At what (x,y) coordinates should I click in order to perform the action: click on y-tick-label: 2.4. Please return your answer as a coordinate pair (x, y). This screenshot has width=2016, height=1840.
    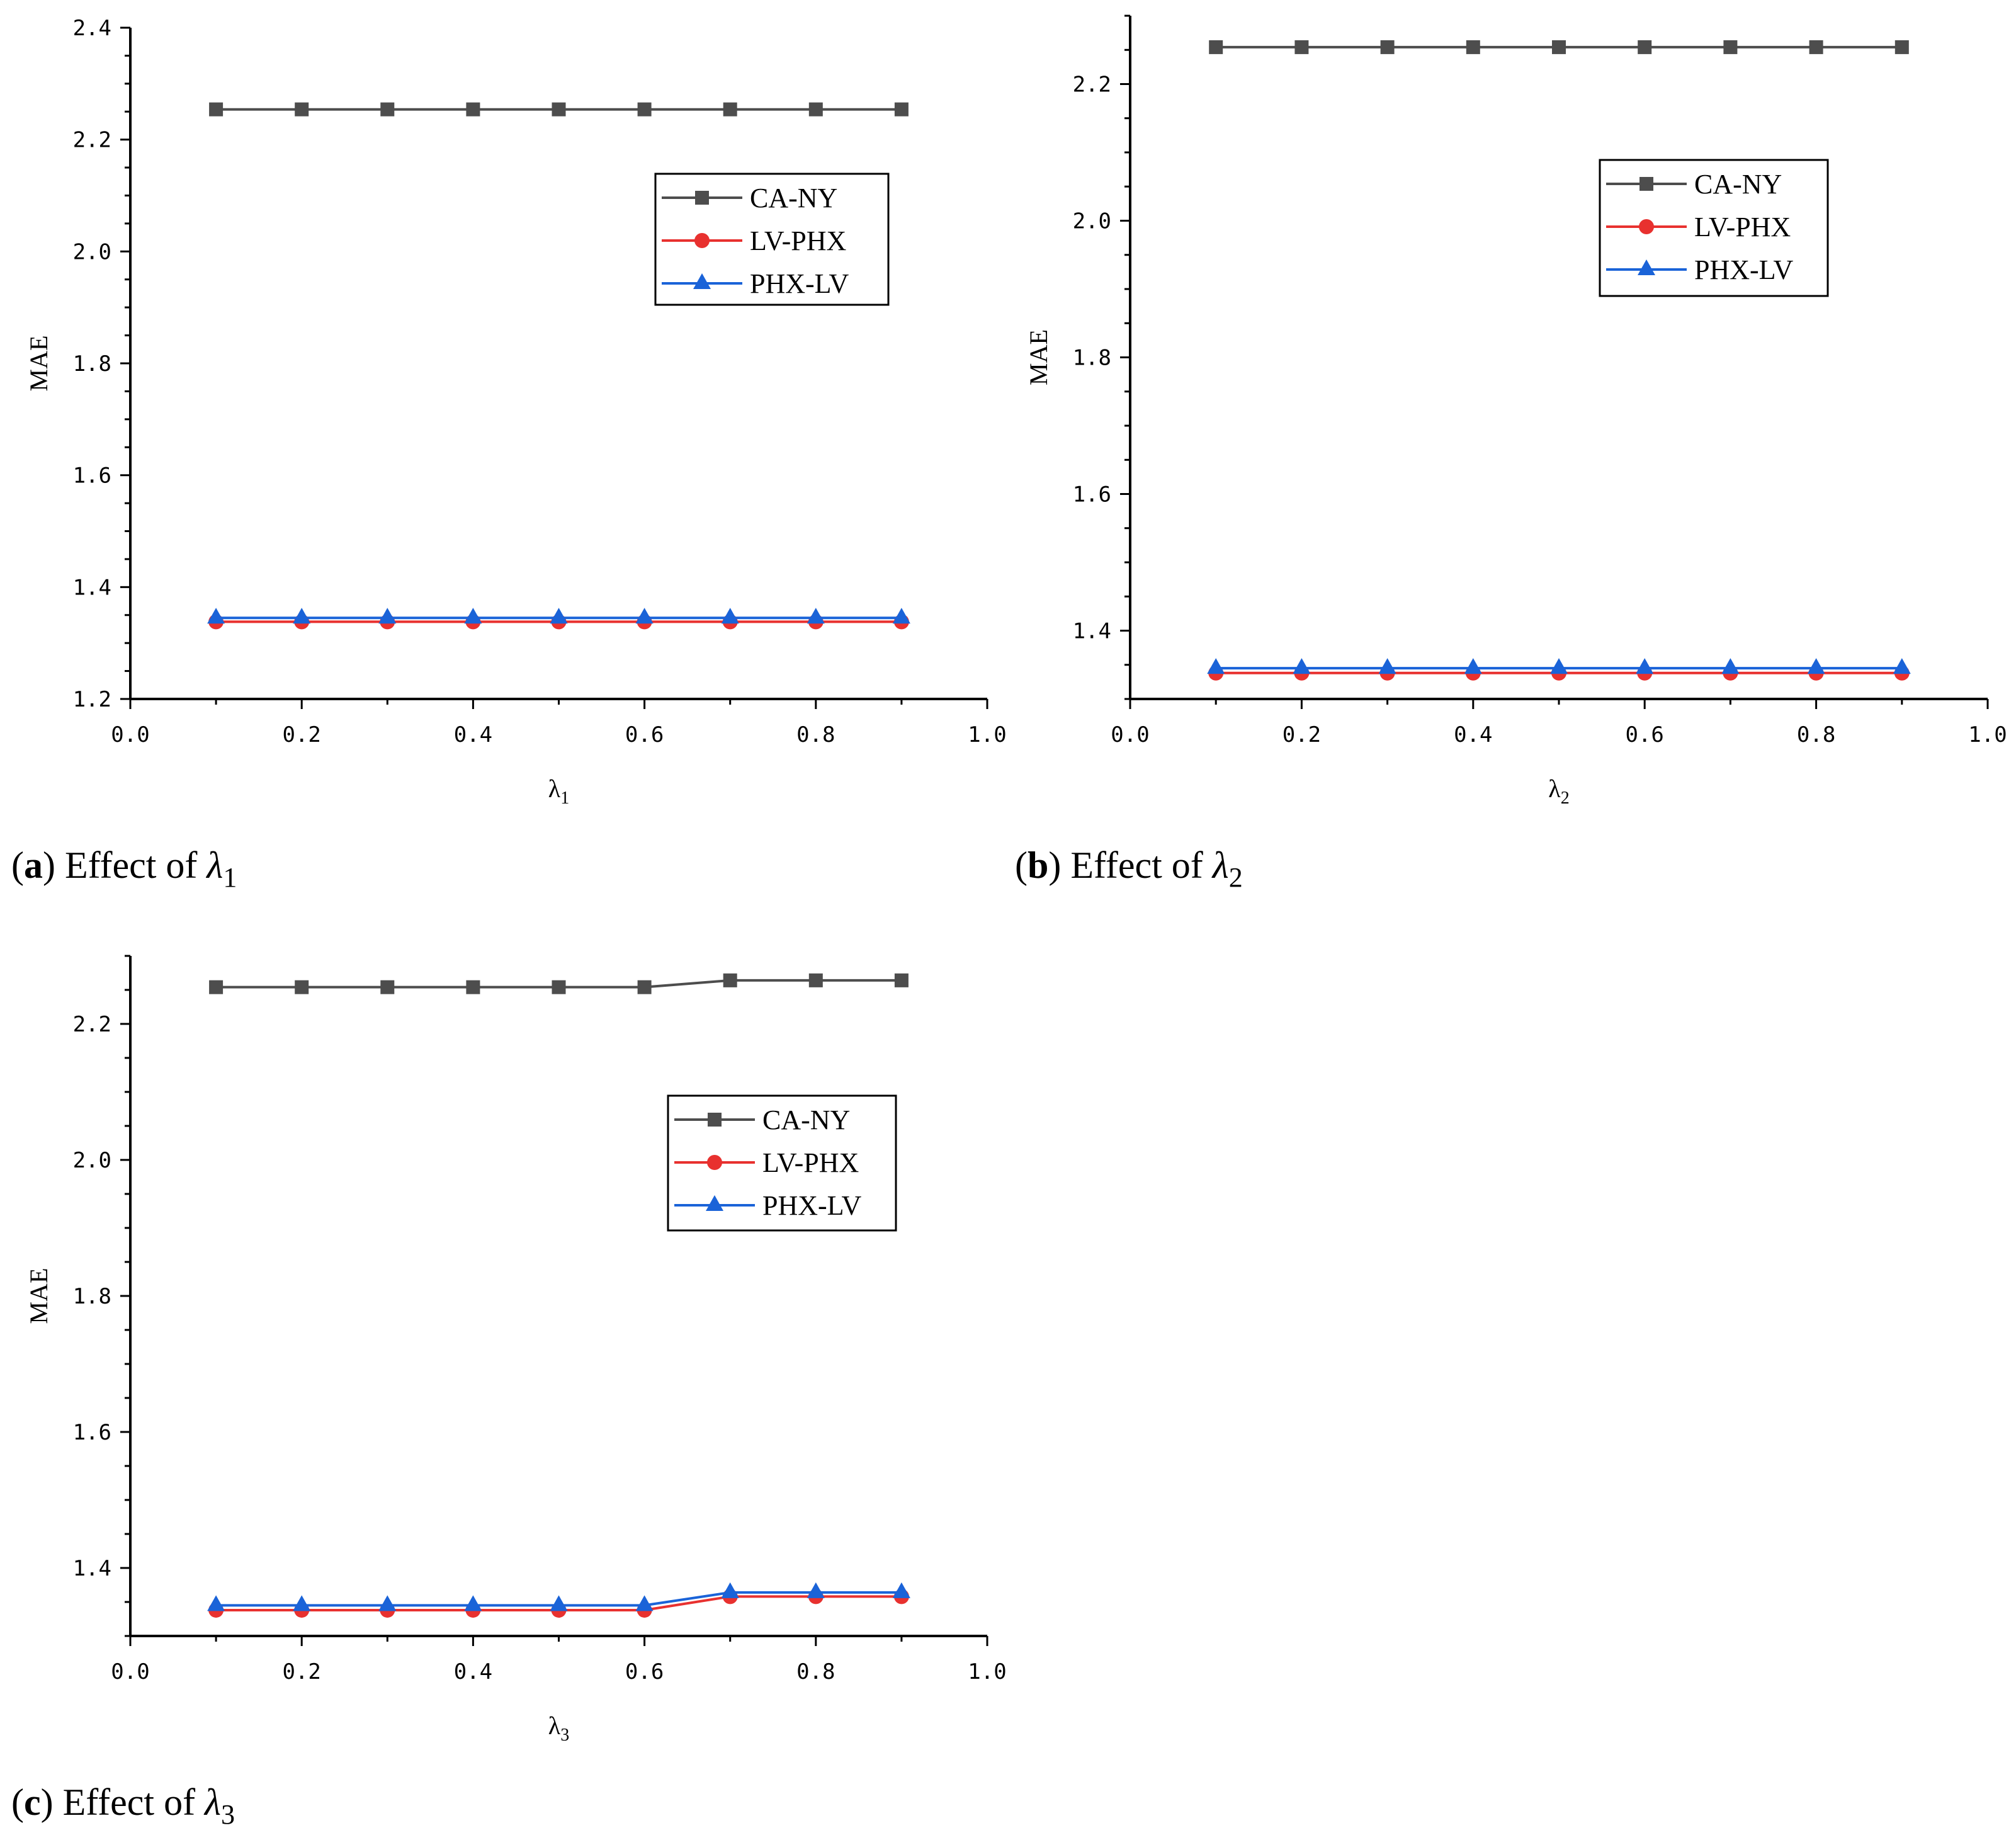
    Looking at the image, I should click on (92, 28).